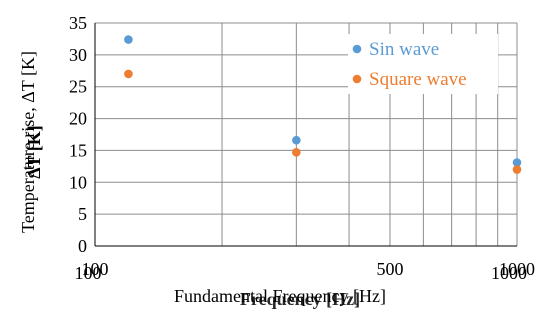 The width and height of the screenshot is (554, 320). What do you see at coordinates (88, 273) in the screenshot?
I see `x-tick-label-overlay: 100` at bounding box center [88, 273].